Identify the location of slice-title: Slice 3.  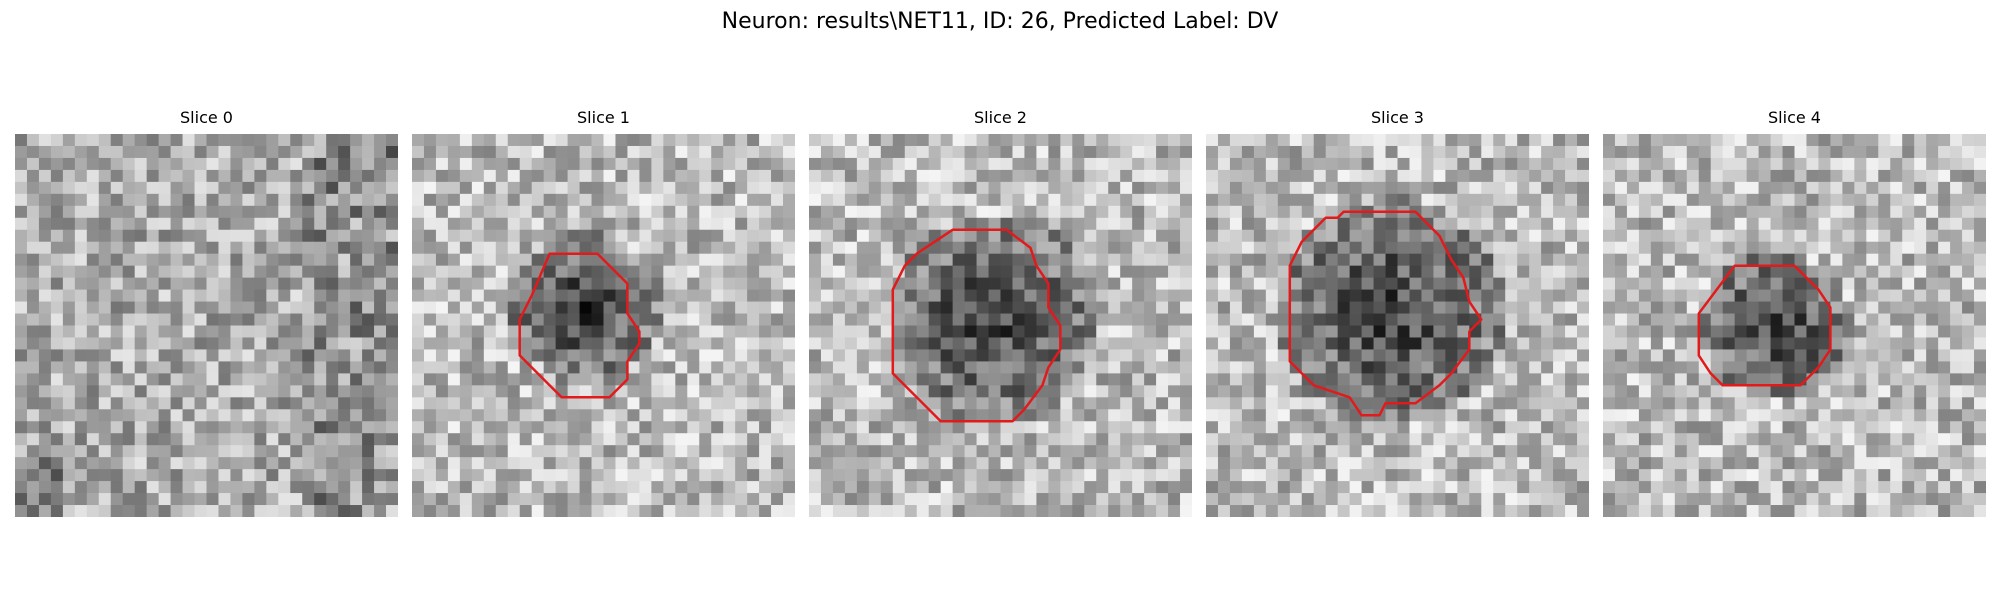
(1397, 118).